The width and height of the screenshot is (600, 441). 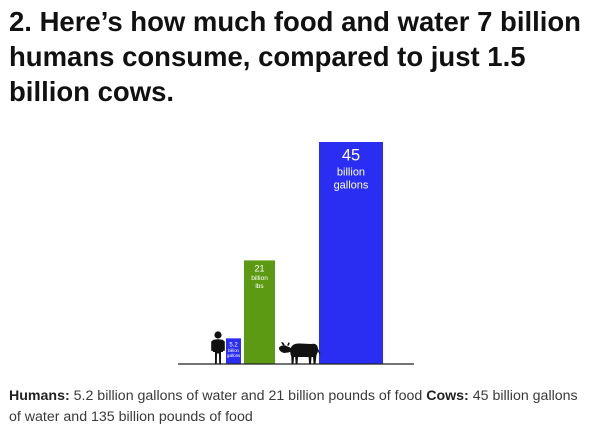 What do you see at coordinates (351, 253) in the screenshot?
I see `bar-cows-water` at bounding box center [351, 253].